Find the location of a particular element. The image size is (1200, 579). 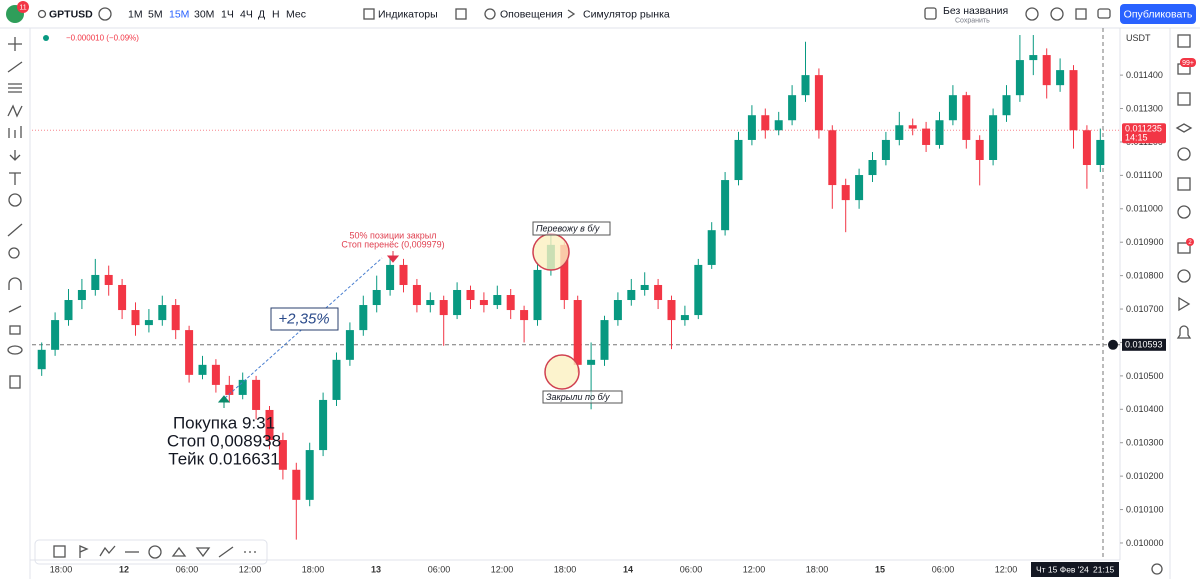

text-tool is located at coordinates (15, 178).